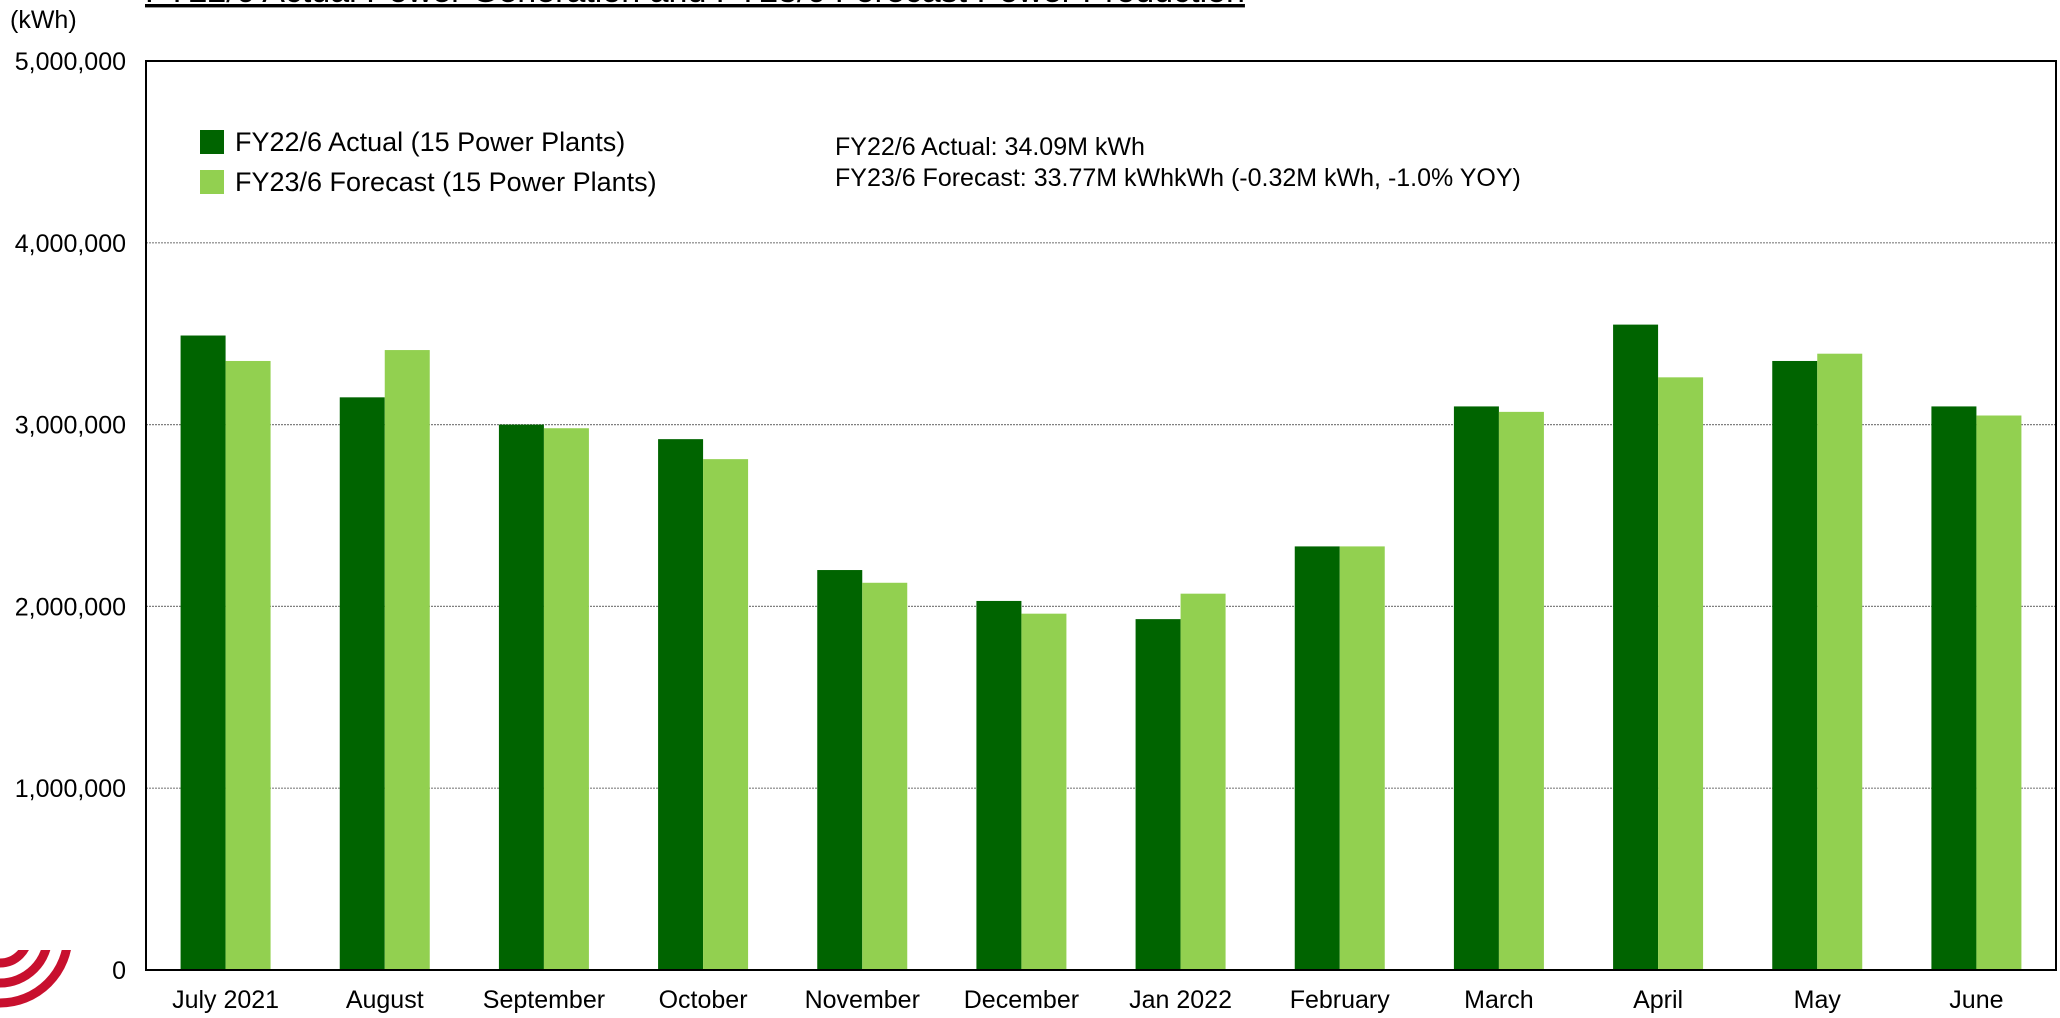  Describe the element at coordinates (212, 142) in the screenshot. I see `legend-swatch-actual` at that location.